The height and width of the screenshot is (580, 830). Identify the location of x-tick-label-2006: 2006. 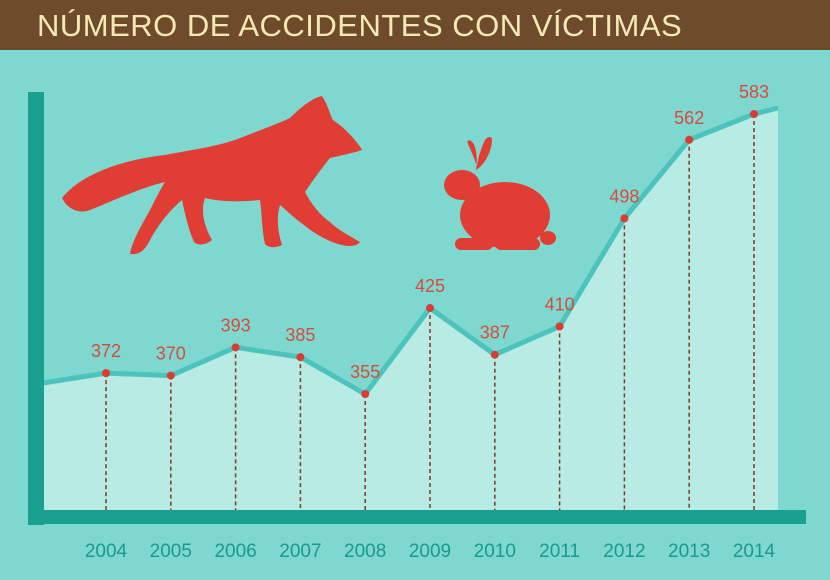
(235, 551).